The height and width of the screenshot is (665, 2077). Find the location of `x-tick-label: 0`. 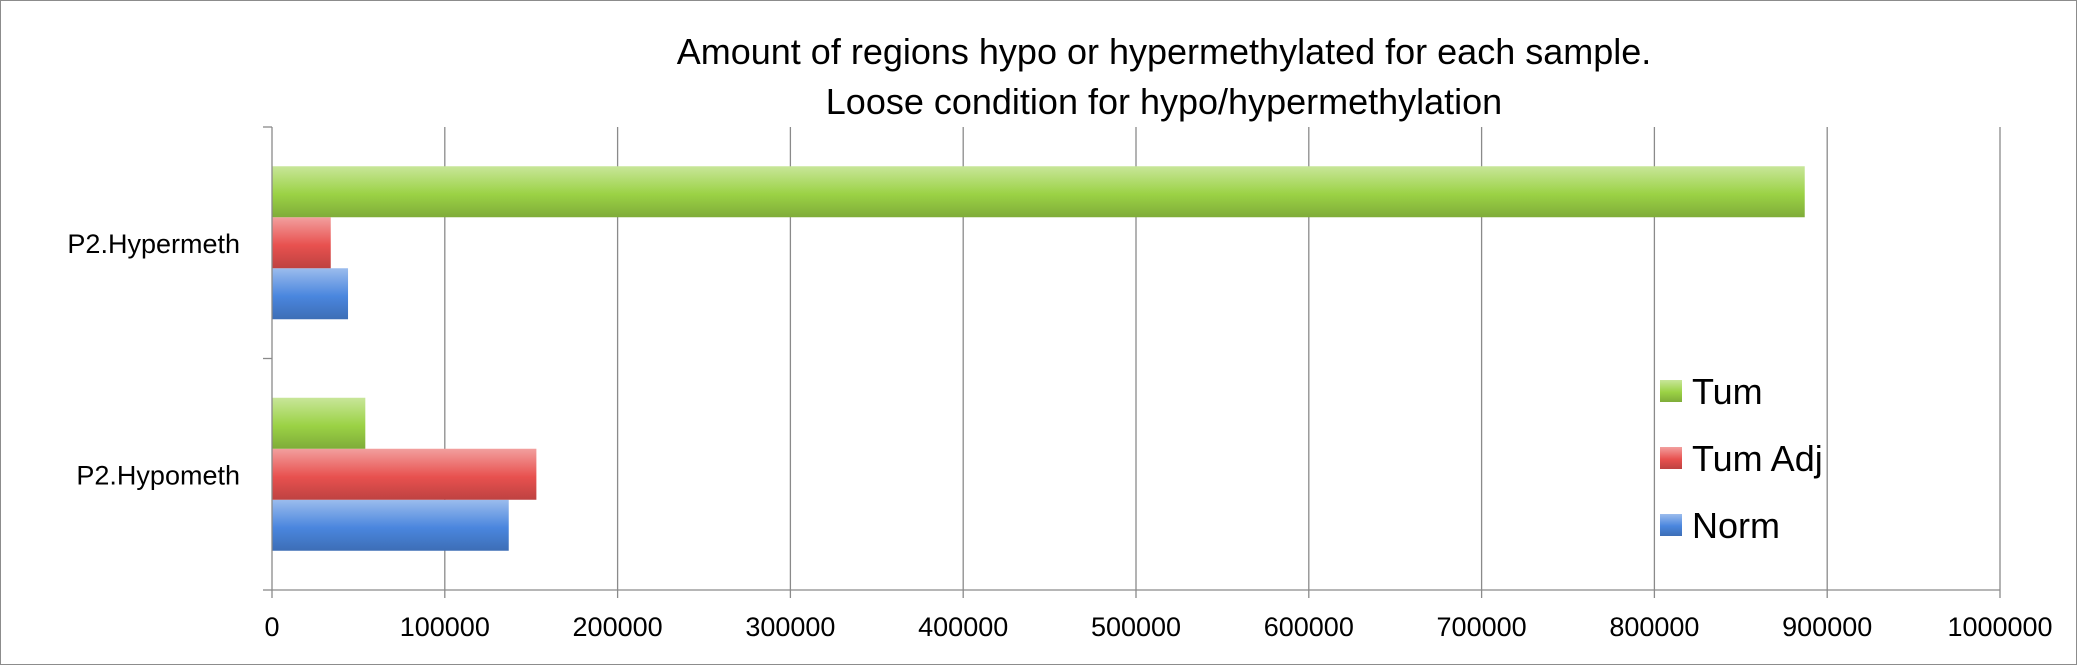

x-tick-label: 0 is located at coordinates (271, 627).